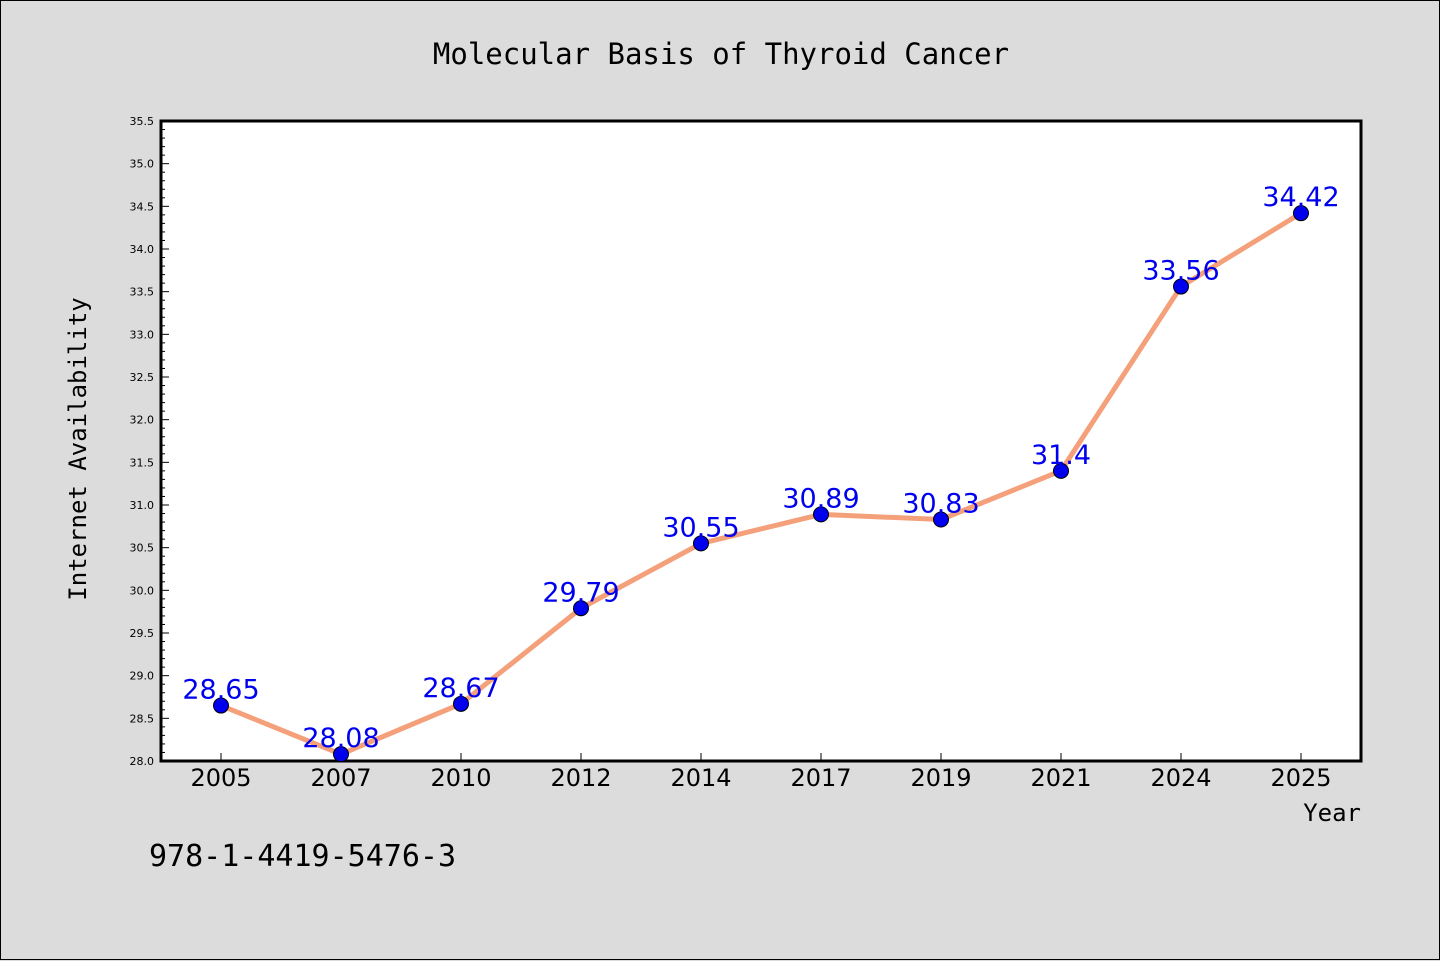  What do you see at coordinates (721, 54) in the screenshot?
I see `chart-title: Molecular Basis of Thyroid Cancer` at bounding box center [721, 54].